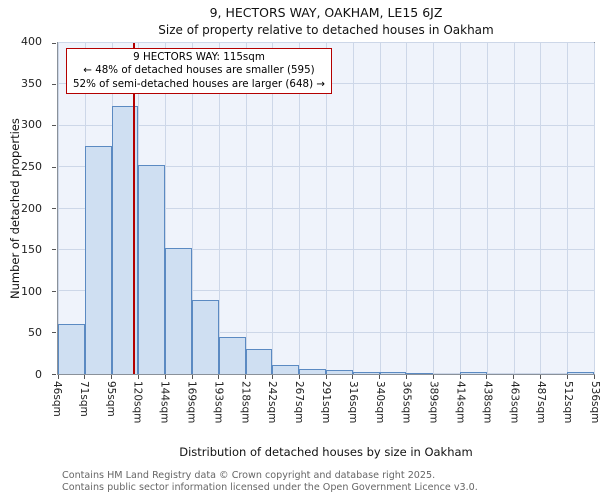  I want to click on x-tick-label: 193sqm, so click(218, 402).